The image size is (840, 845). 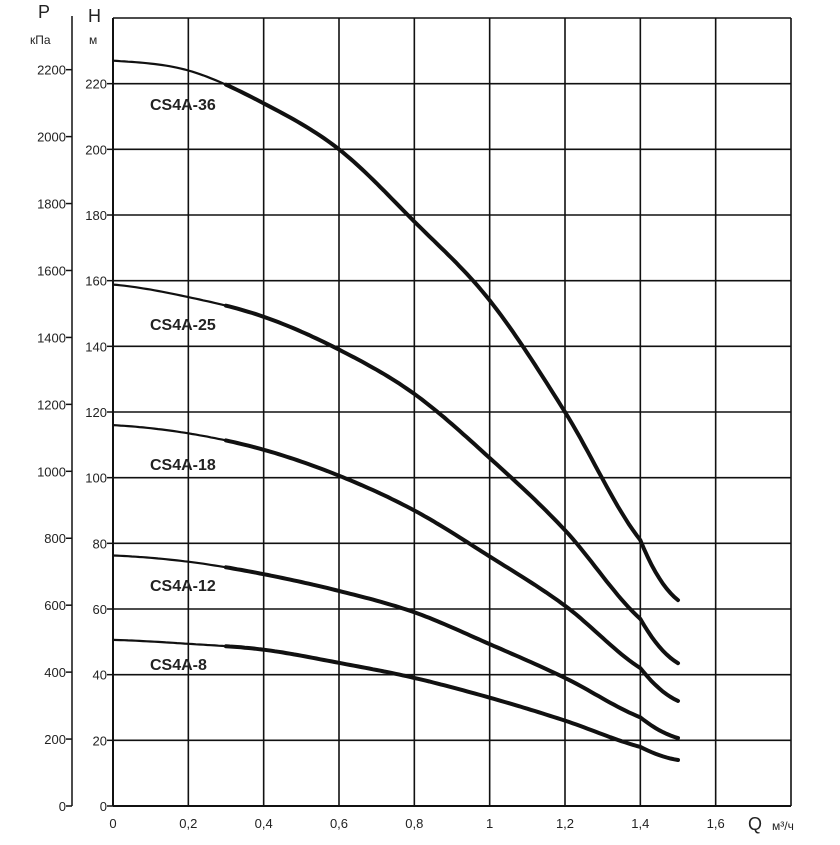 I want to click on h-tick-label: 120, so click(x=96, y=412).